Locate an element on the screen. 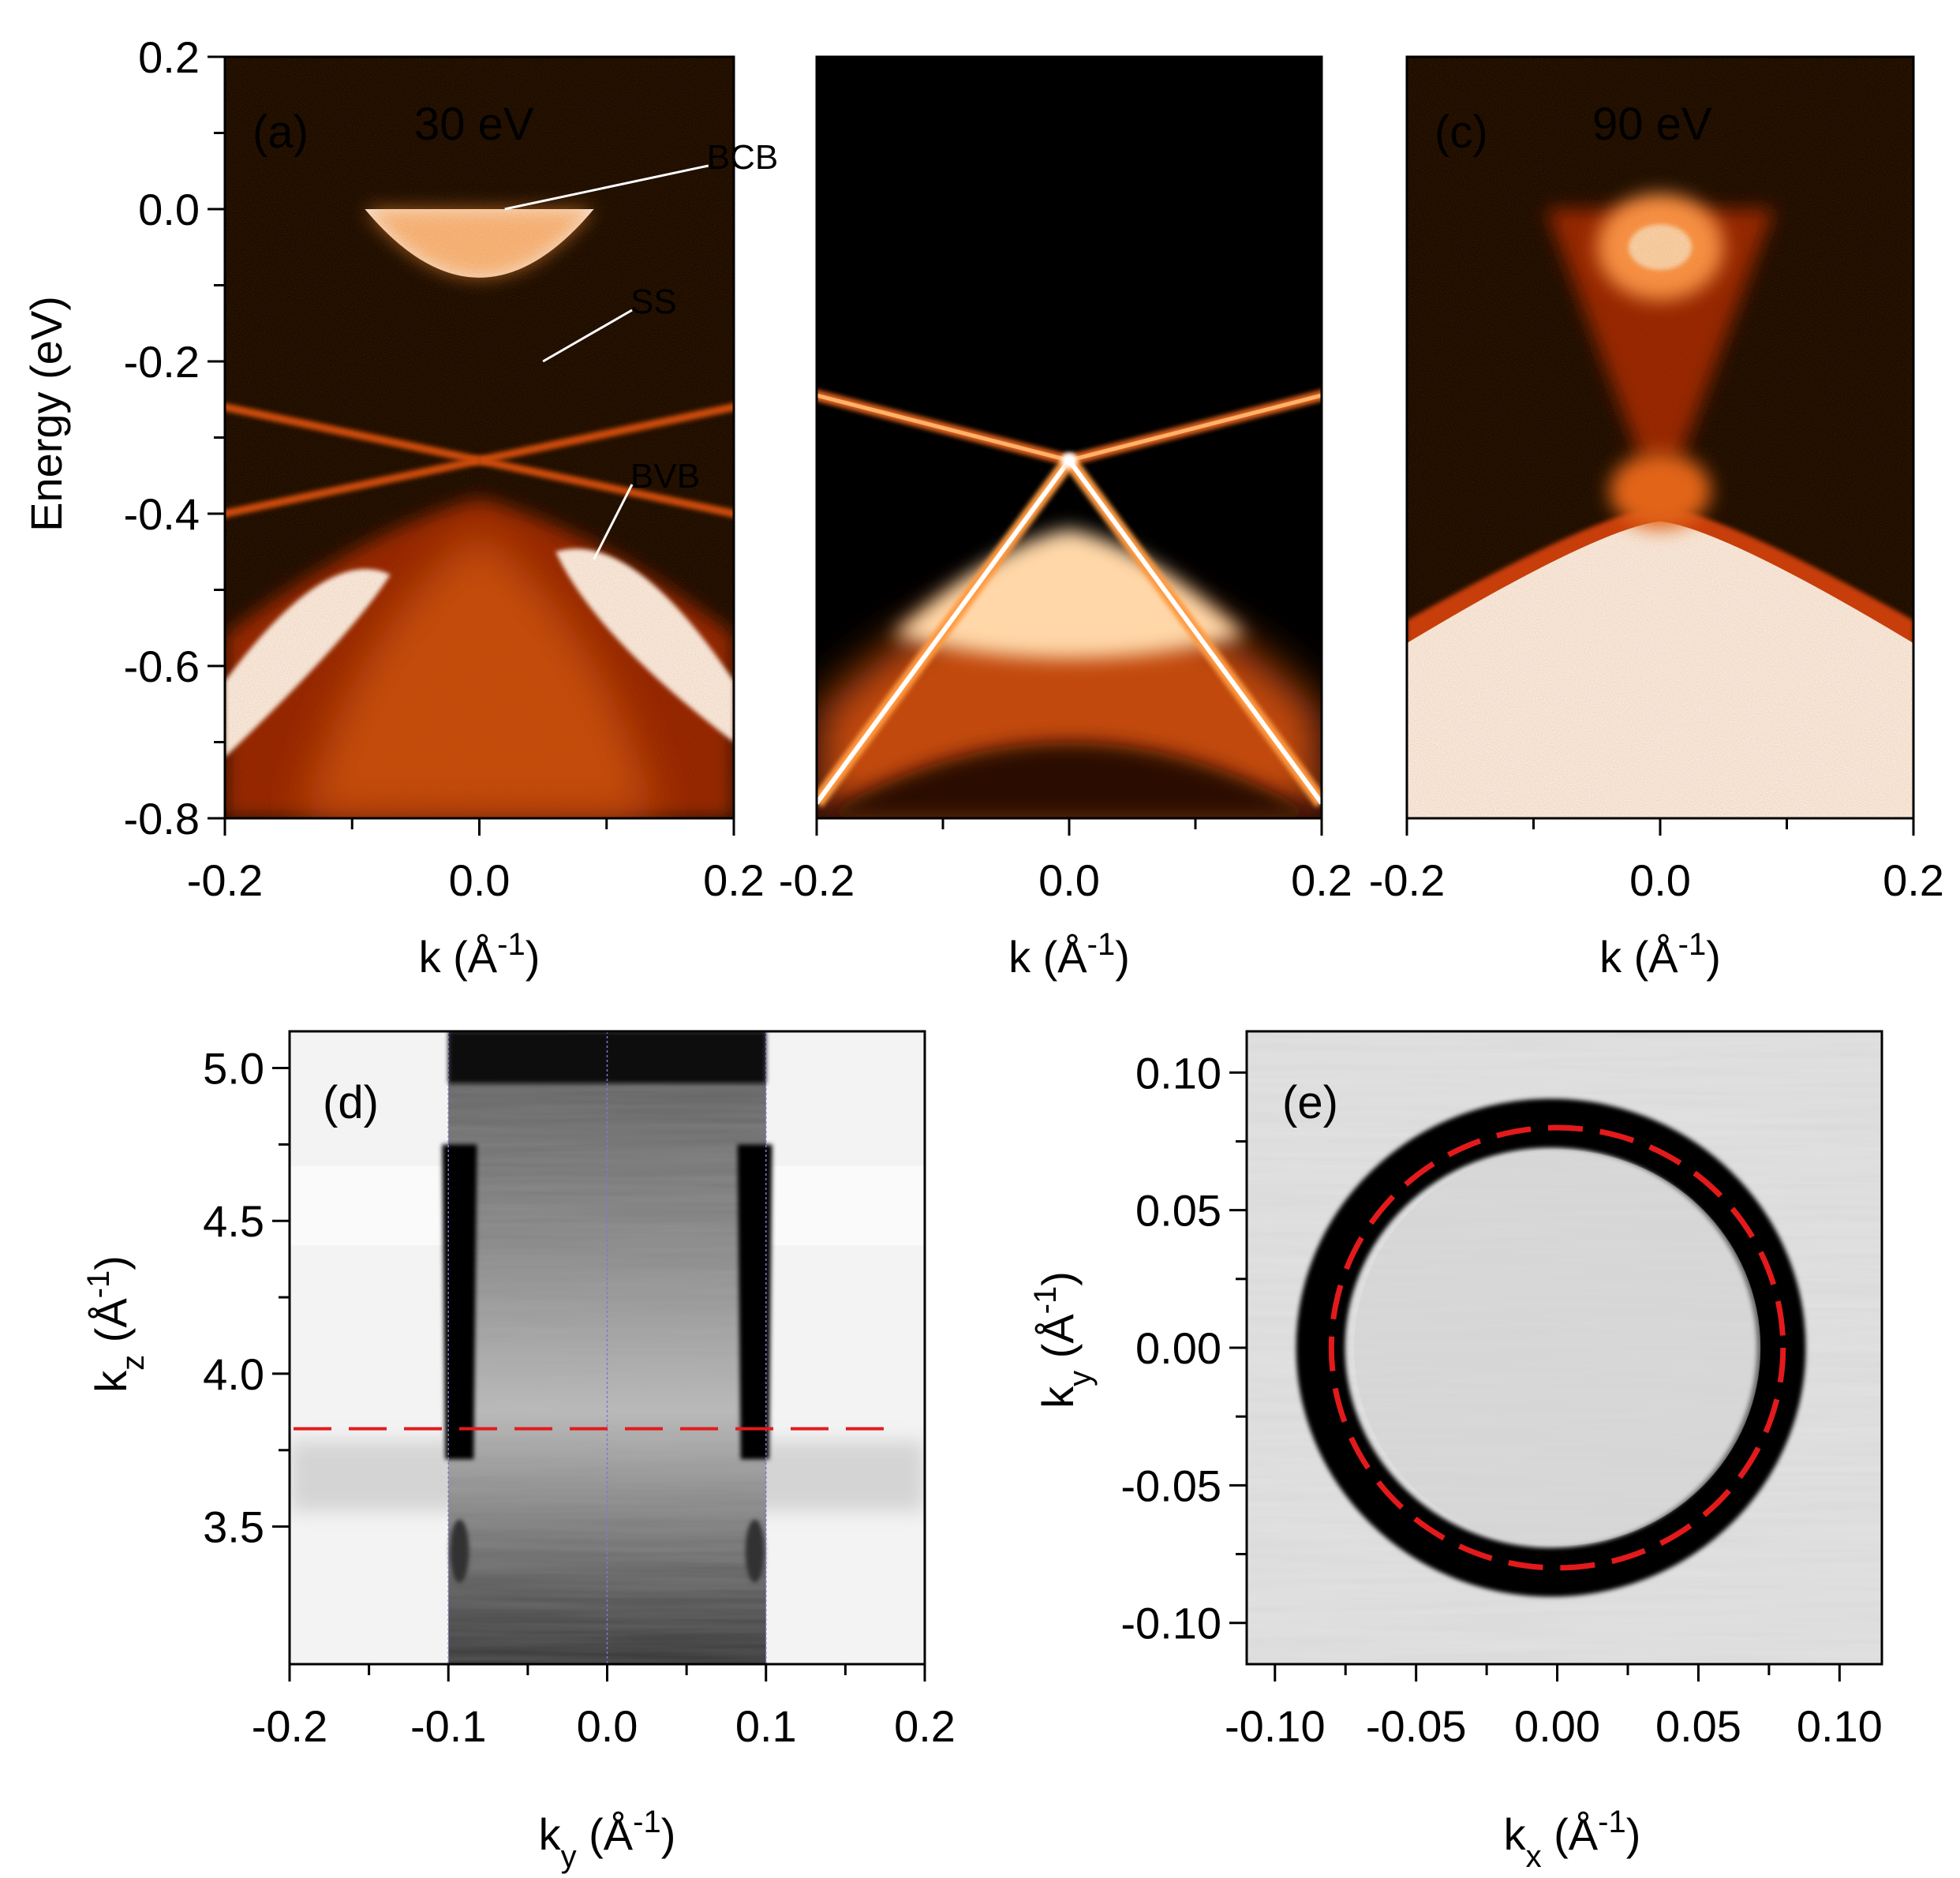 This screenshot has width=1960, height=1878. kz-map-layer is located at coordinates (607, 1347).